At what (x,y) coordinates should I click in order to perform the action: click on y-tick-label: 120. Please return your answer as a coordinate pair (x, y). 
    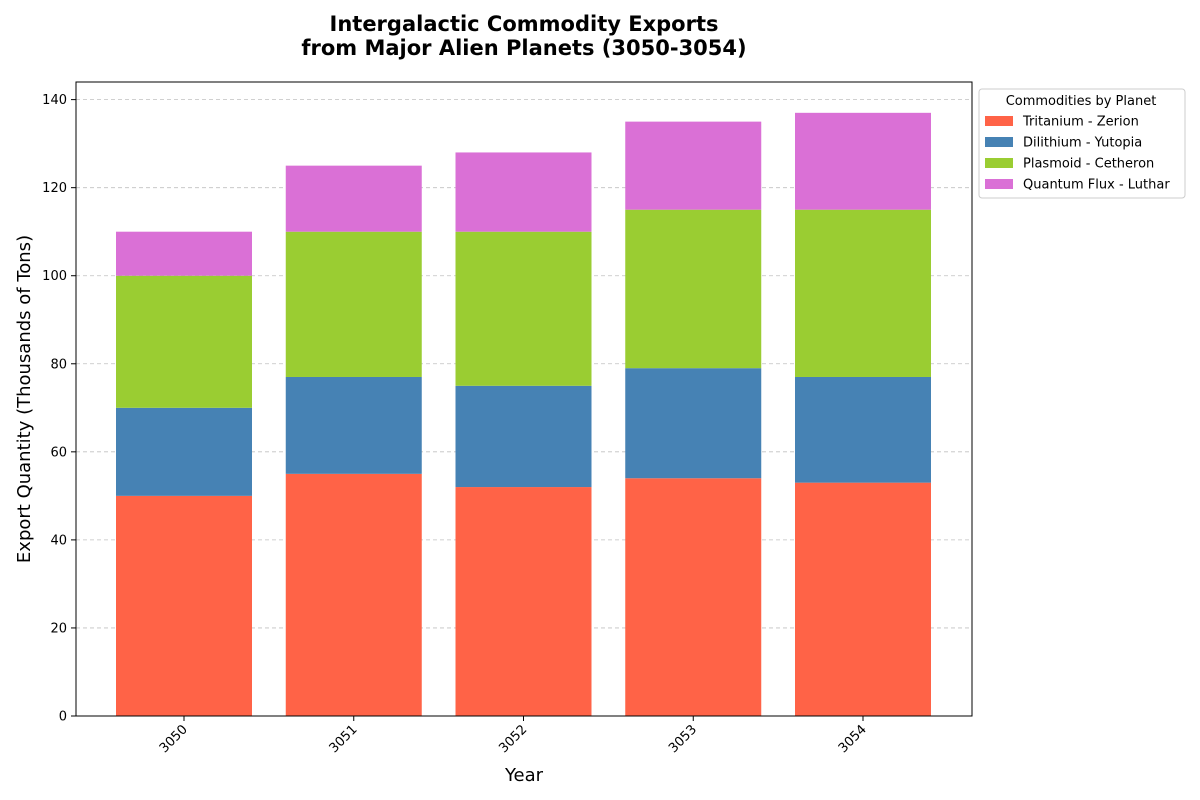
    Looking at the image, I should click on (54, 188).